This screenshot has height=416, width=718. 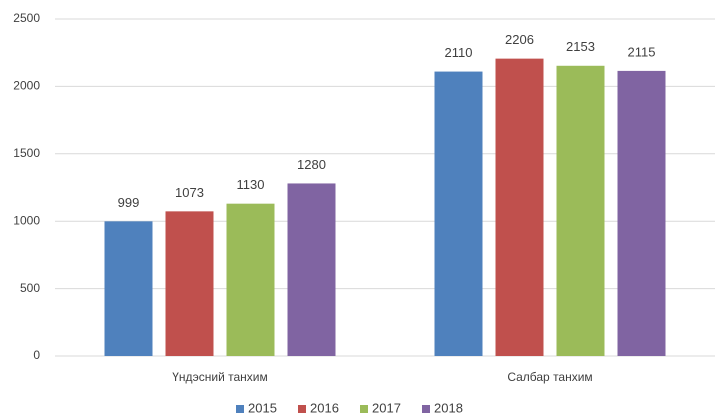 What do you see at coordinates (129, 202) in the screenshot?
I see `data-label: 999` at bounding box center [129, 202].